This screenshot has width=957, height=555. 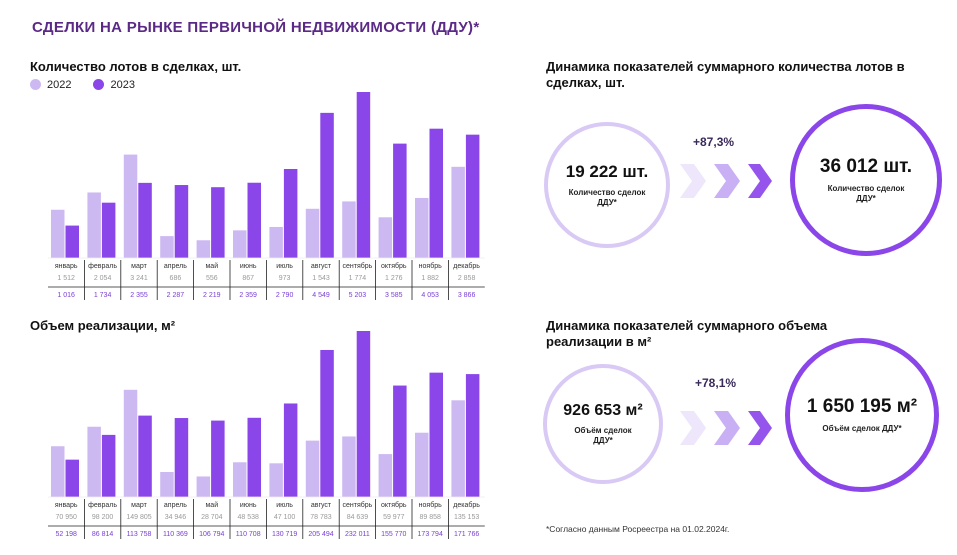 What do you see at coordinates (866, 166) in the screenshot?
I see `summary1-to-value: 36 012 шт.` at bounding box center [866, 166].